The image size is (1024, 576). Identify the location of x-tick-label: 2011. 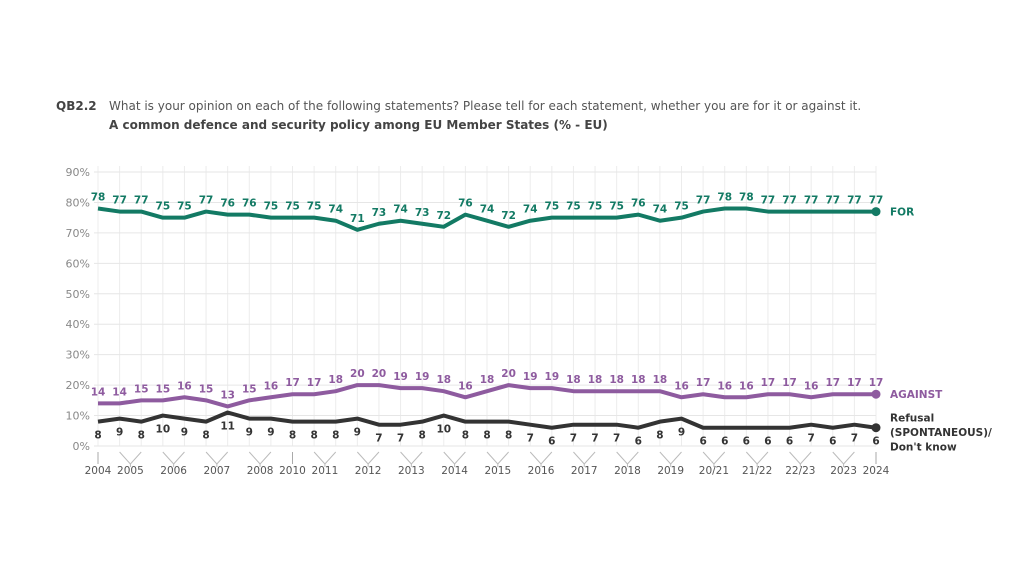
(325, 471).